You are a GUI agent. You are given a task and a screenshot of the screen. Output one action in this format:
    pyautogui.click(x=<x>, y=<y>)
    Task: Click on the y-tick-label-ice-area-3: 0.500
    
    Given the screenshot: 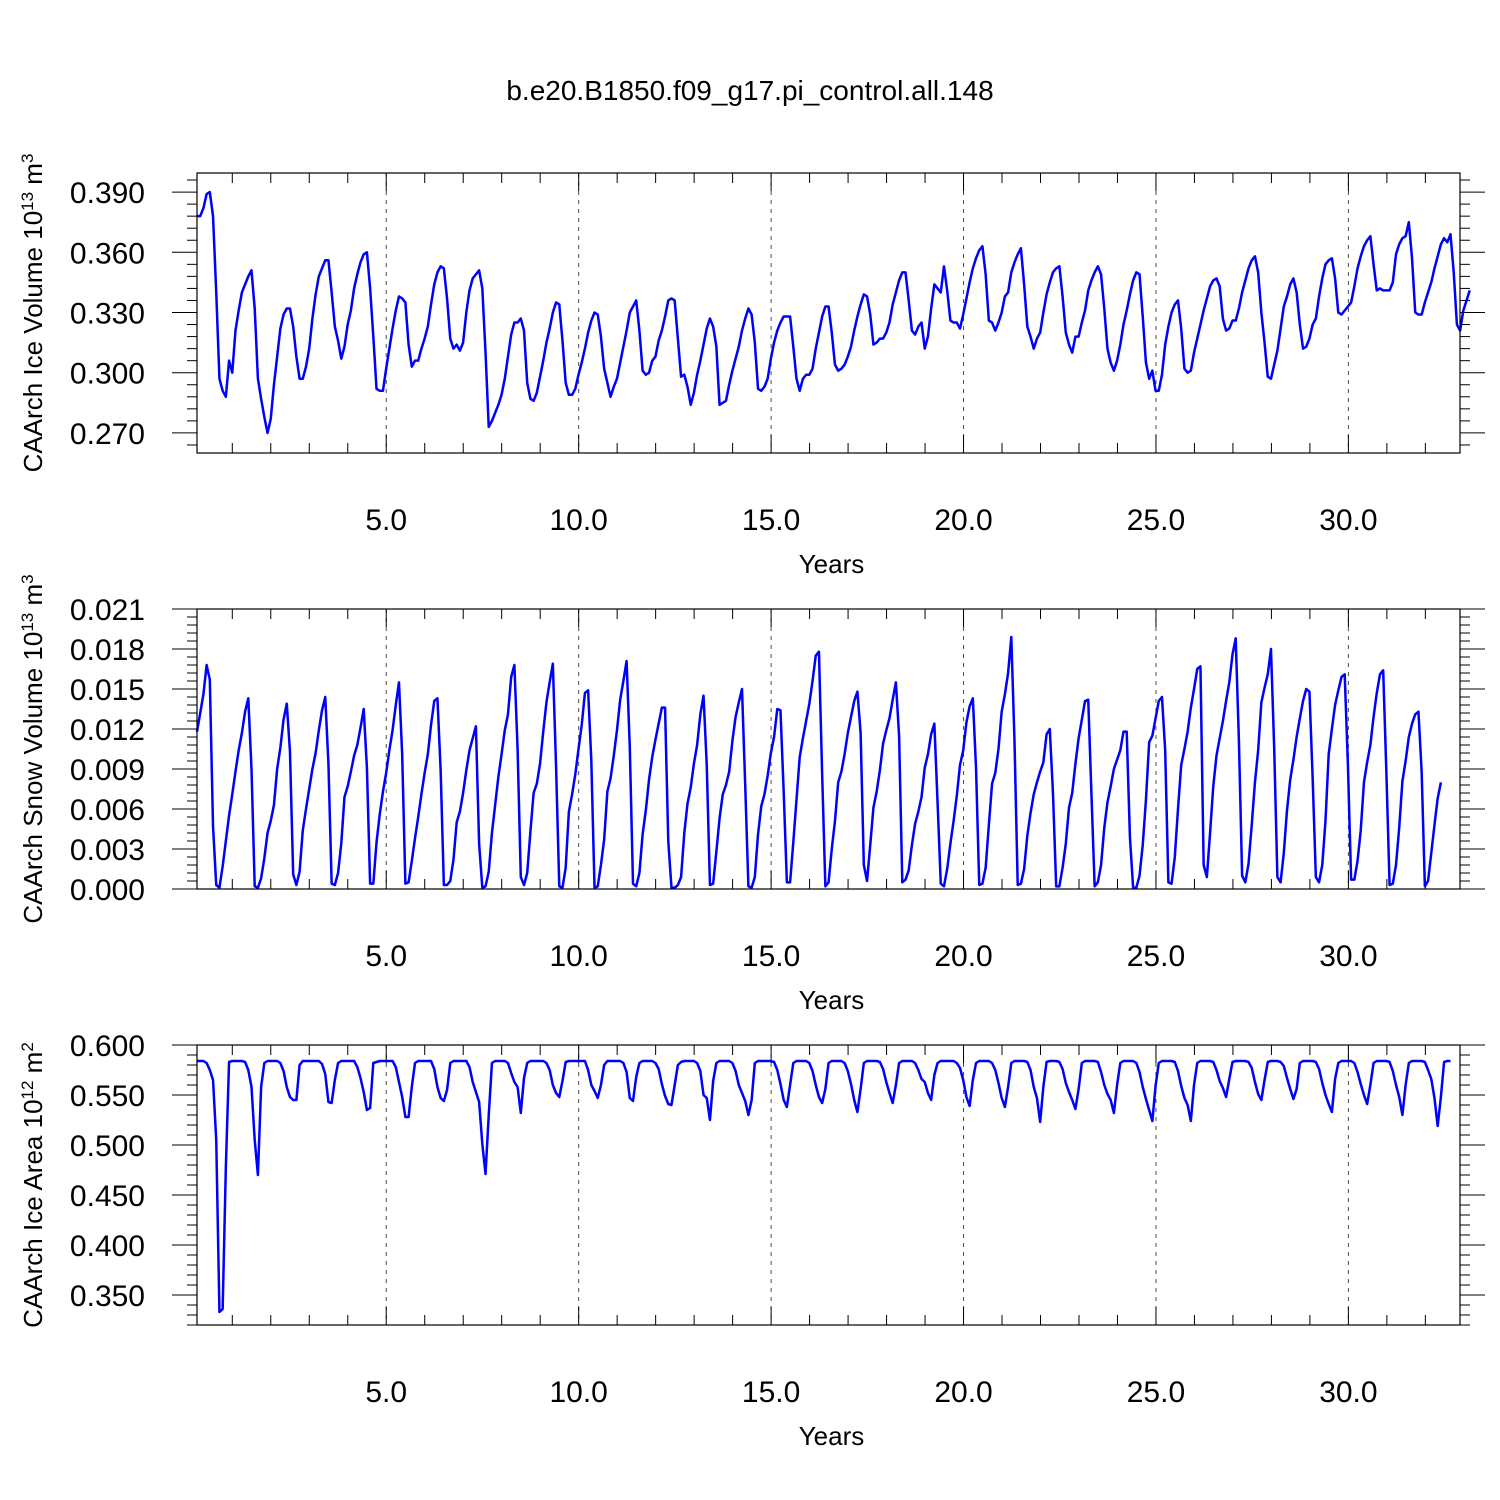 What is the action you would take?
    pyautogui.click(x=107, y=1146)
    